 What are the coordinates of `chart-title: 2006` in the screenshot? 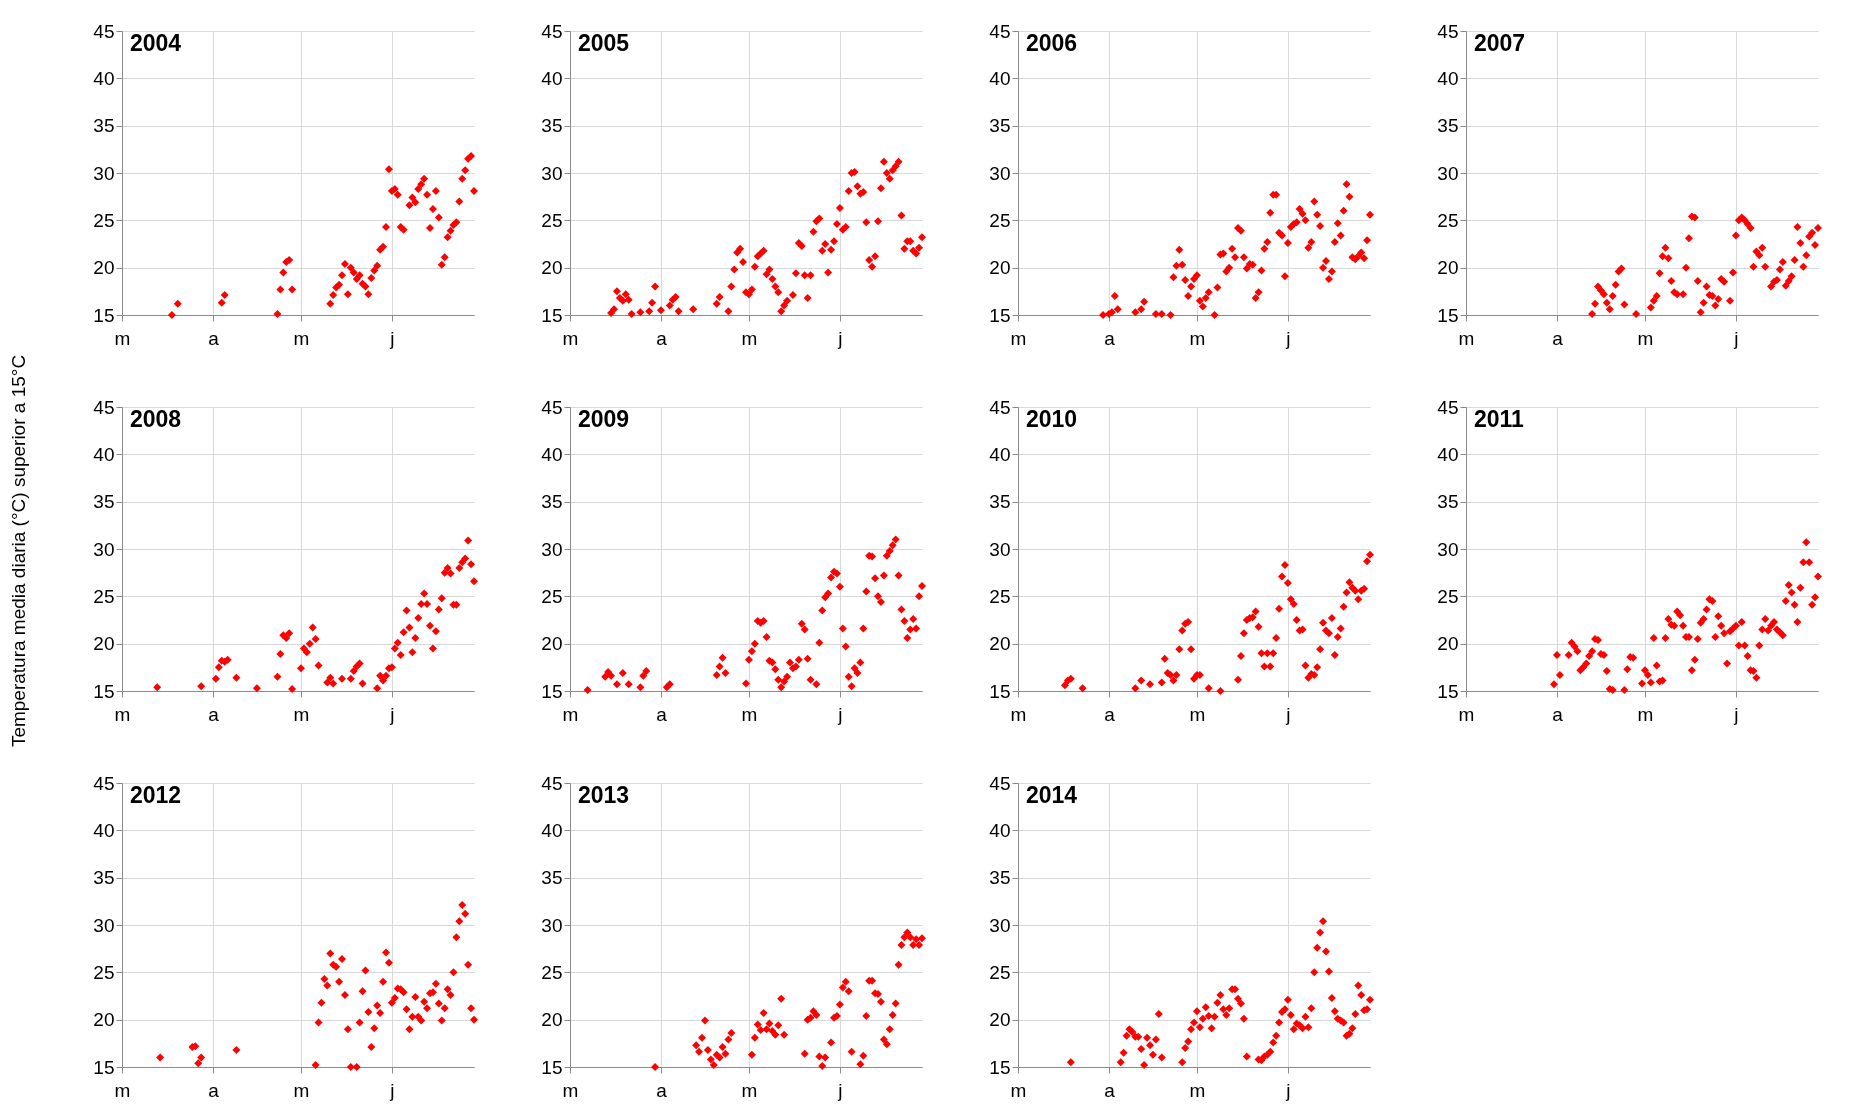 It's located at (1052, 43).